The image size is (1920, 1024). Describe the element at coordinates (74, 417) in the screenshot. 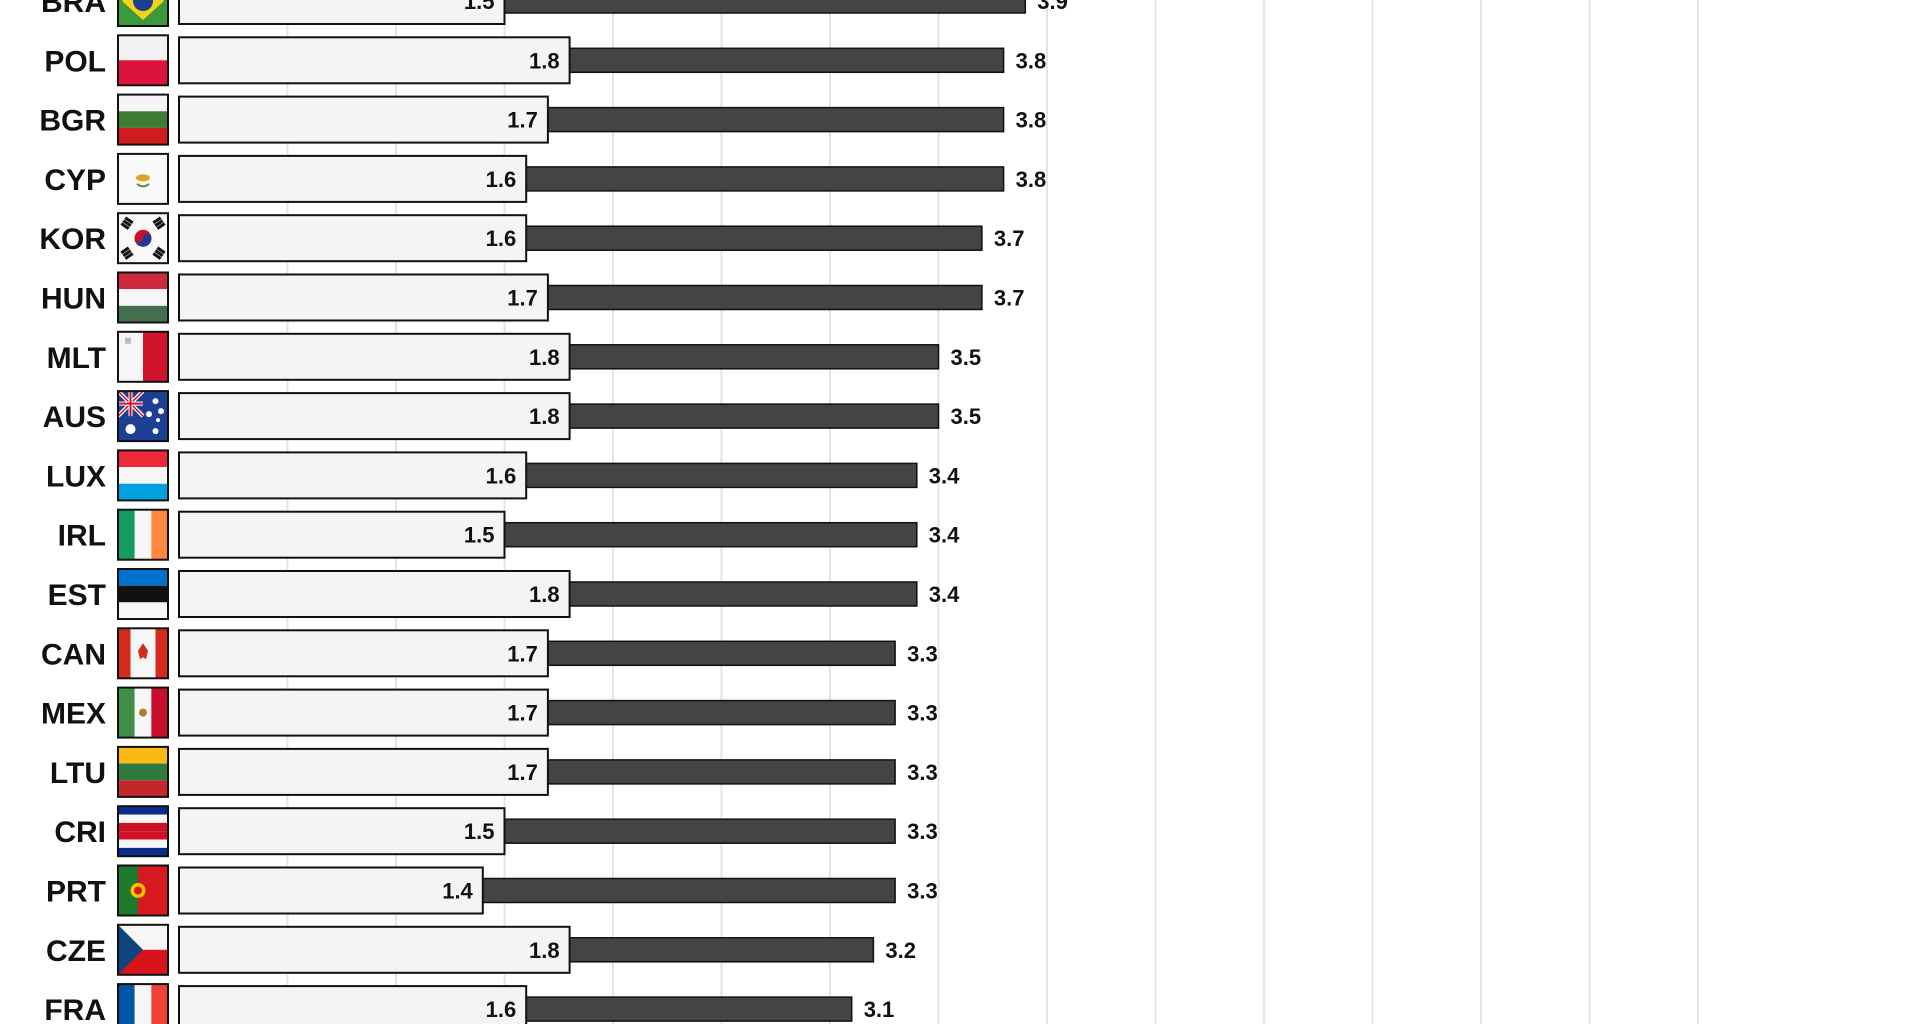

I see `country-label-aus: AUS` at that location.